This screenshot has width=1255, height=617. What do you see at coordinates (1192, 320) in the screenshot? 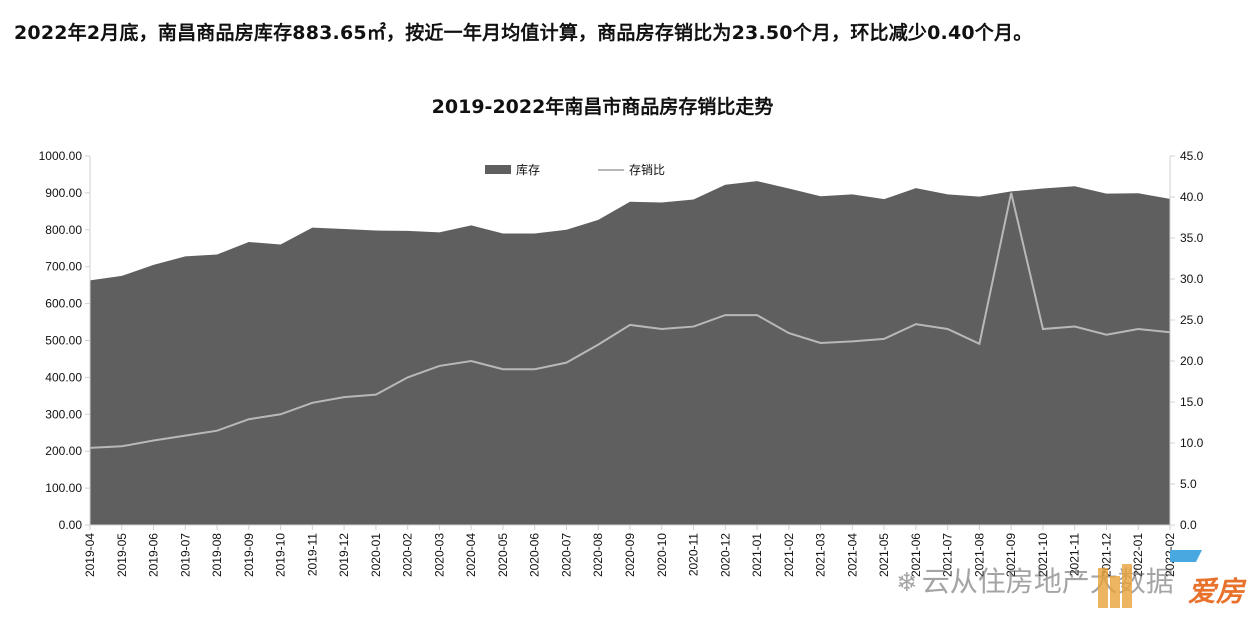
I see `y-right-tick-label: 25.0` at bounding box center [1192, 320].